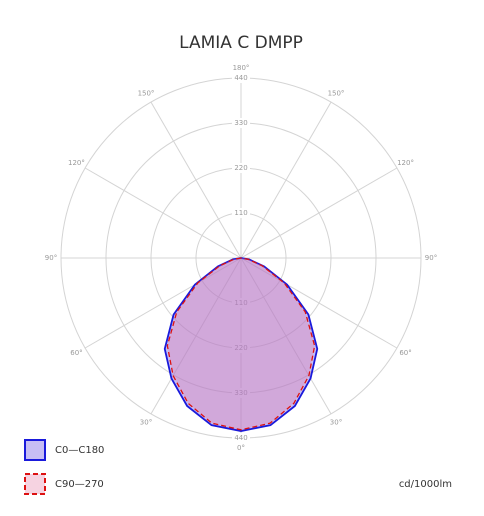  Describe the element at coordinates (79, 450) in the screenshot. I see `legend-label: C0—C180` at that location.